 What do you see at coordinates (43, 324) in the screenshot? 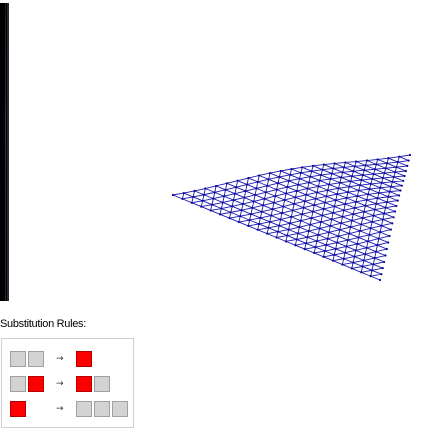
I see `rules-title: Substitution Rules:` at bounding box center [43, 324].